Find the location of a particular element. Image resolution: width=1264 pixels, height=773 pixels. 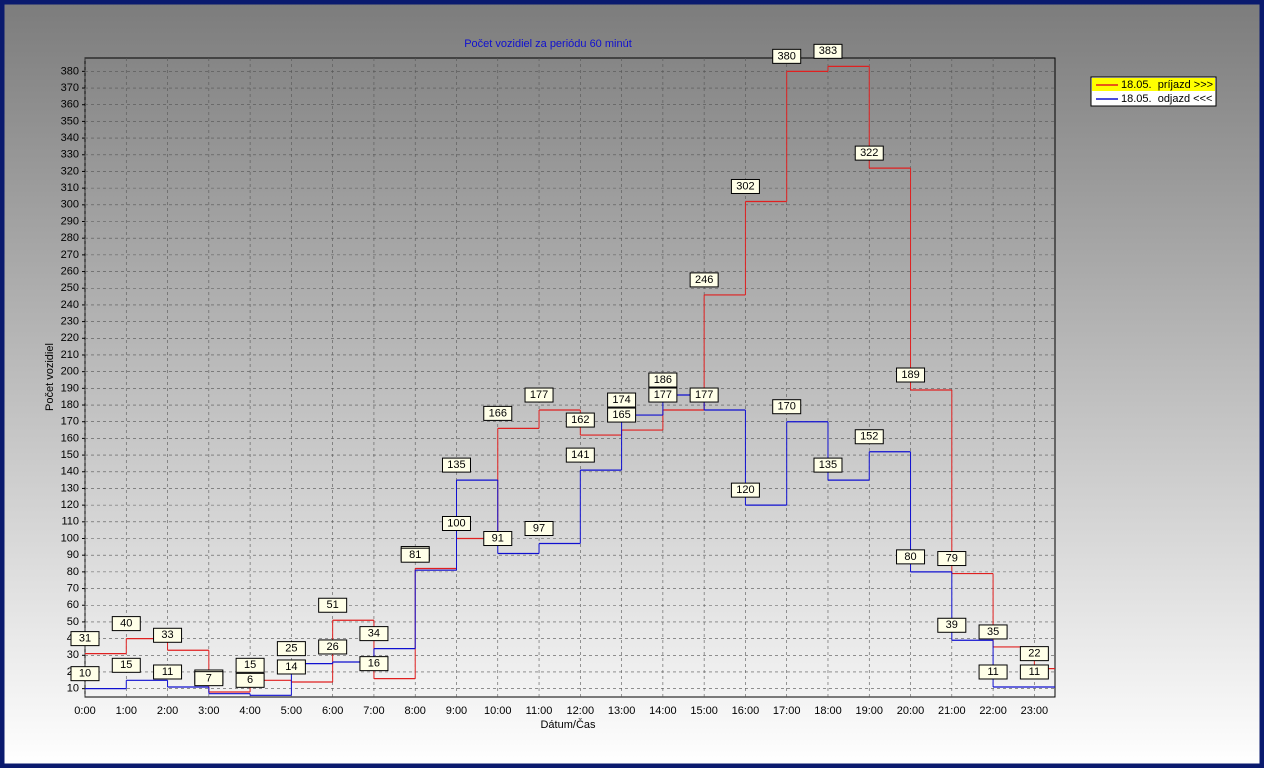

data-label: 34 is located at coordinates (374, 634).